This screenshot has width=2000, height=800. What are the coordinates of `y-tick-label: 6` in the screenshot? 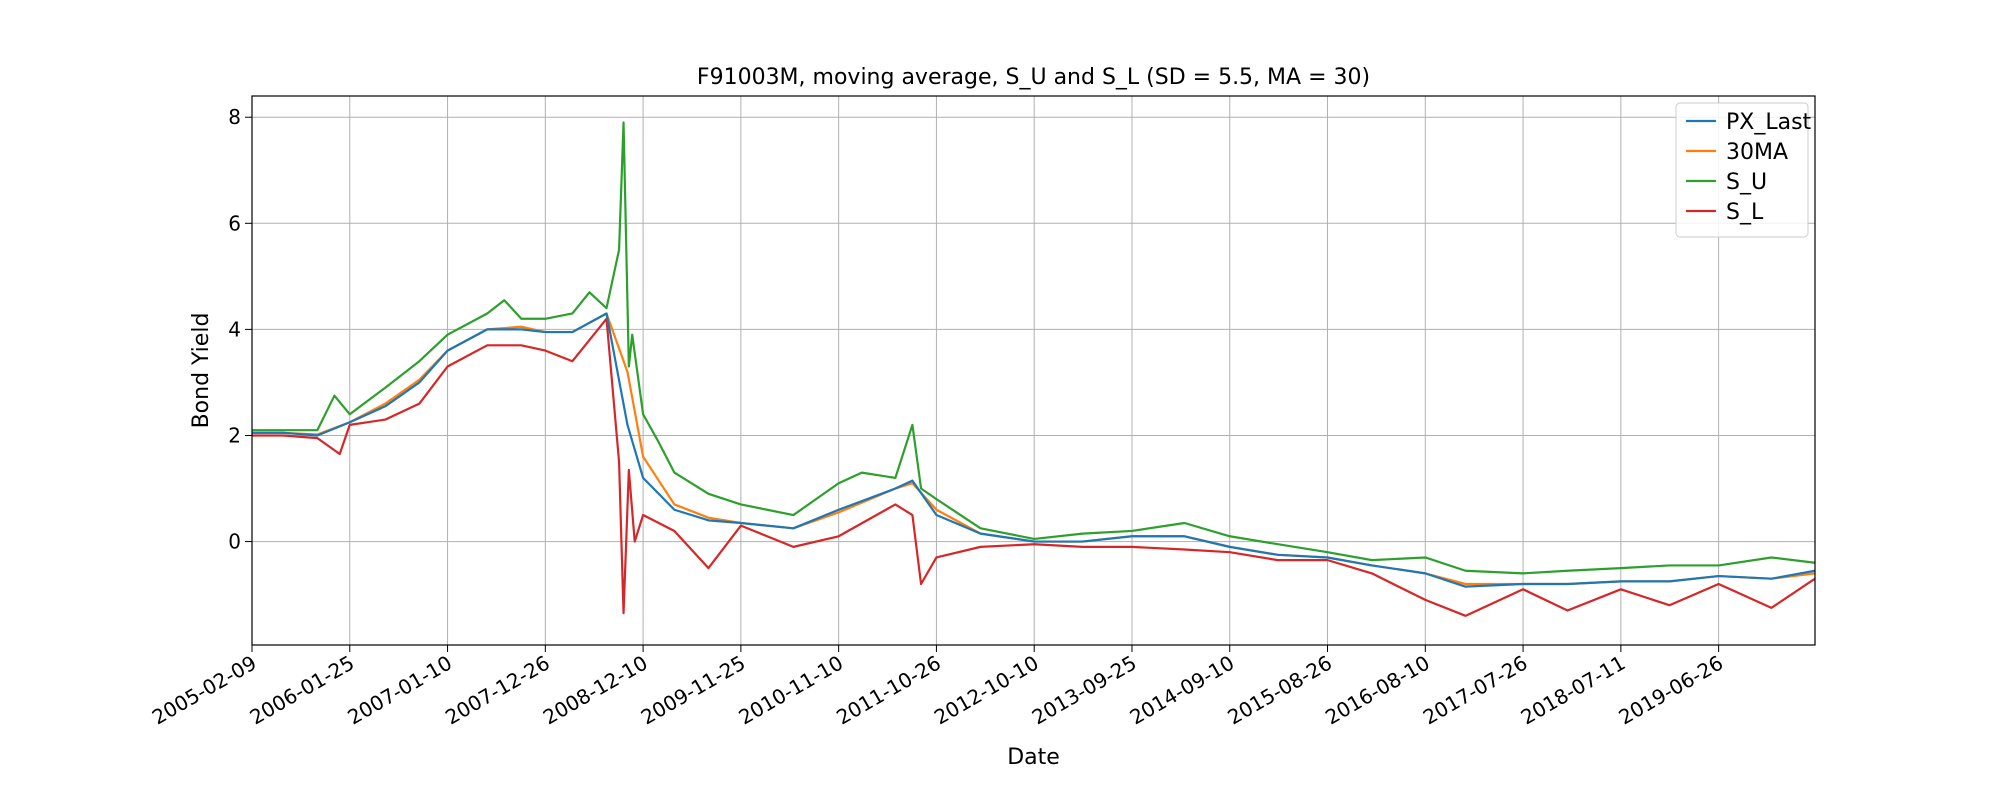 It's located at (234, 223).